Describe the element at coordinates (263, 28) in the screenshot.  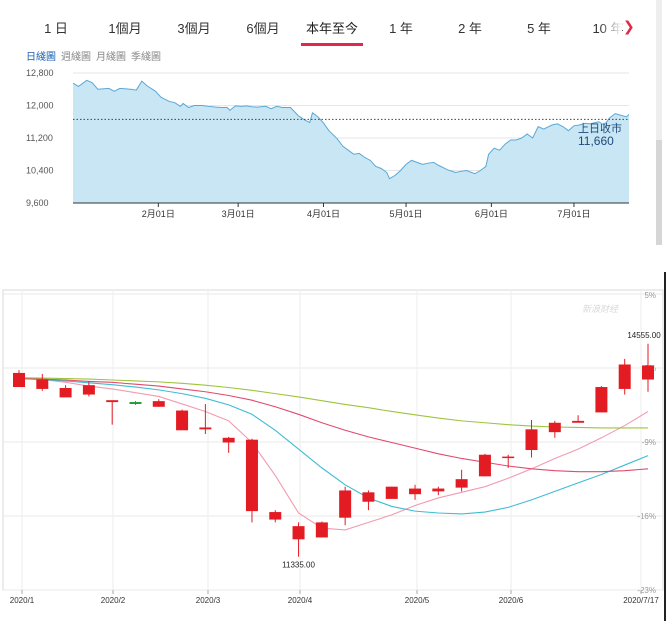
I see `tab-3: 6個月` at that location.